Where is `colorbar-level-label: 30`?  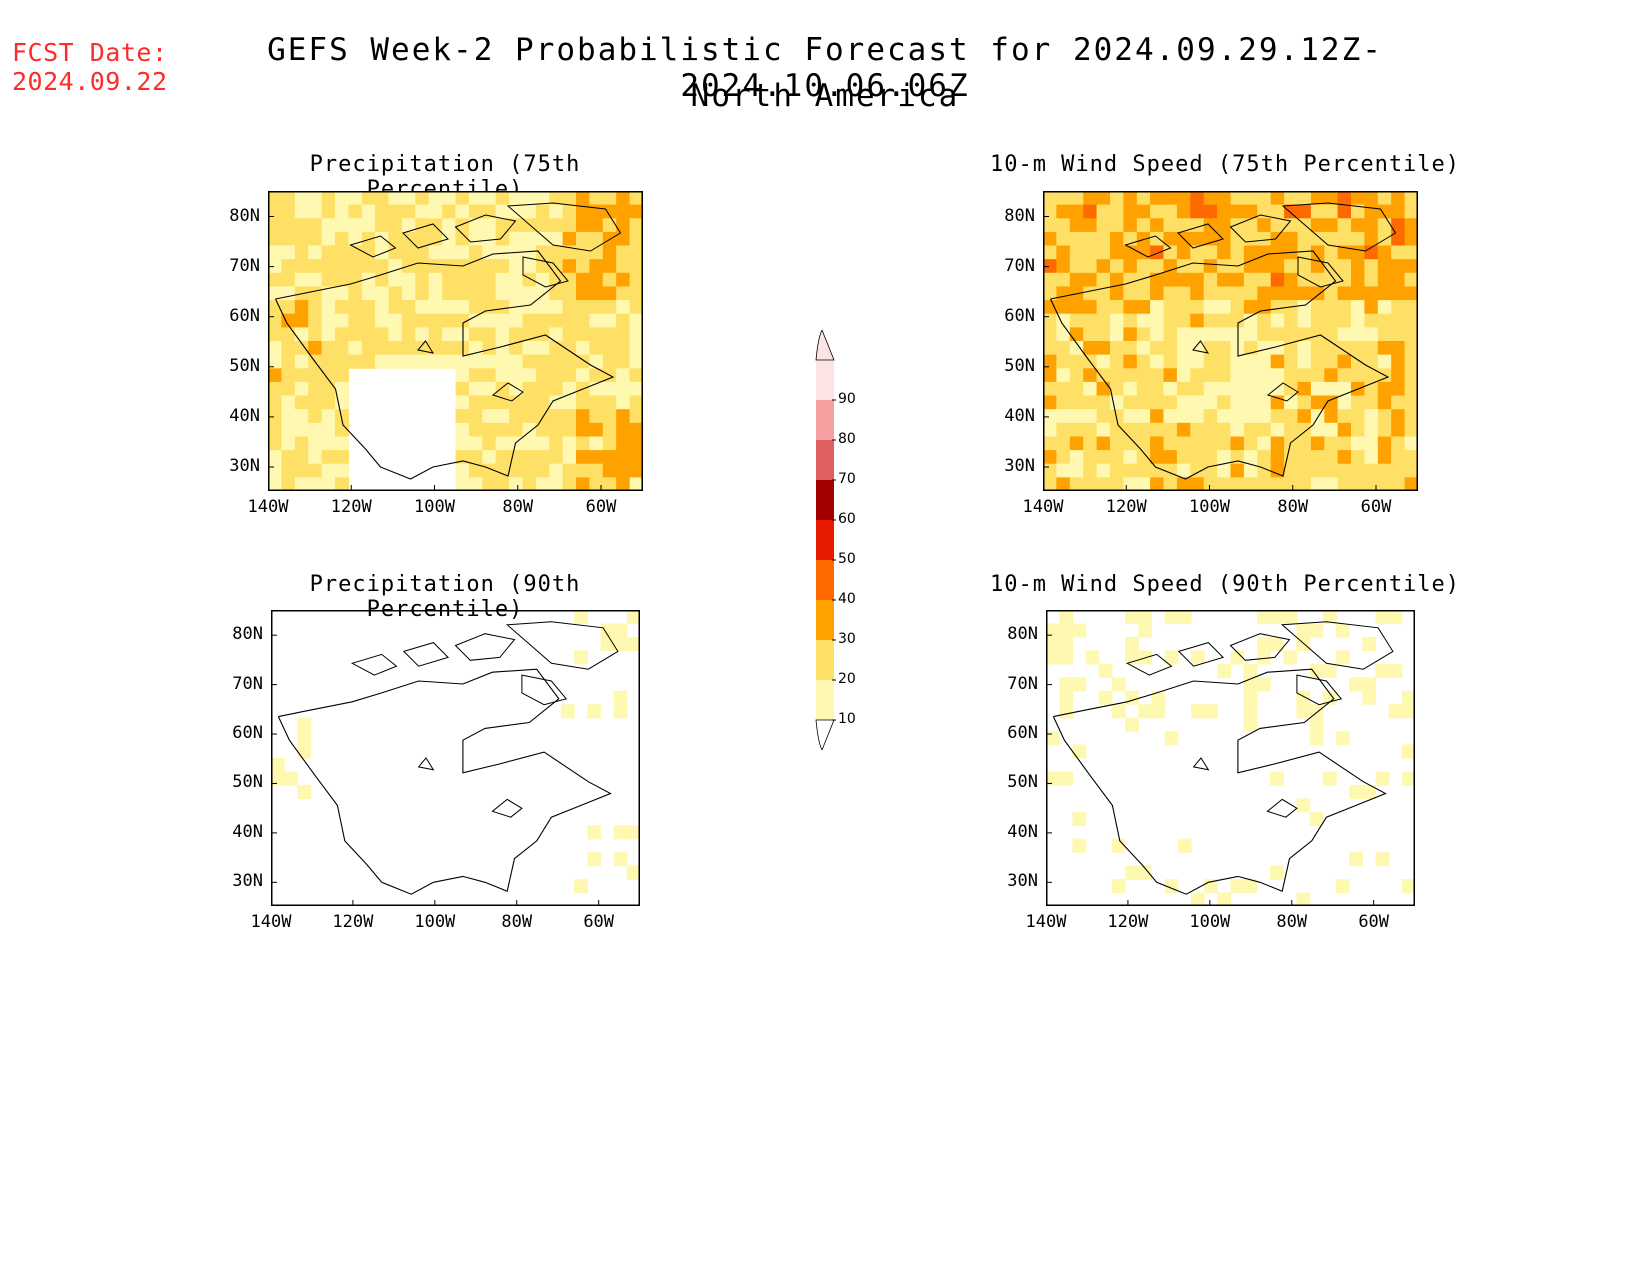
colorbar-level-label: 30 is located at coordinates (847, 639).